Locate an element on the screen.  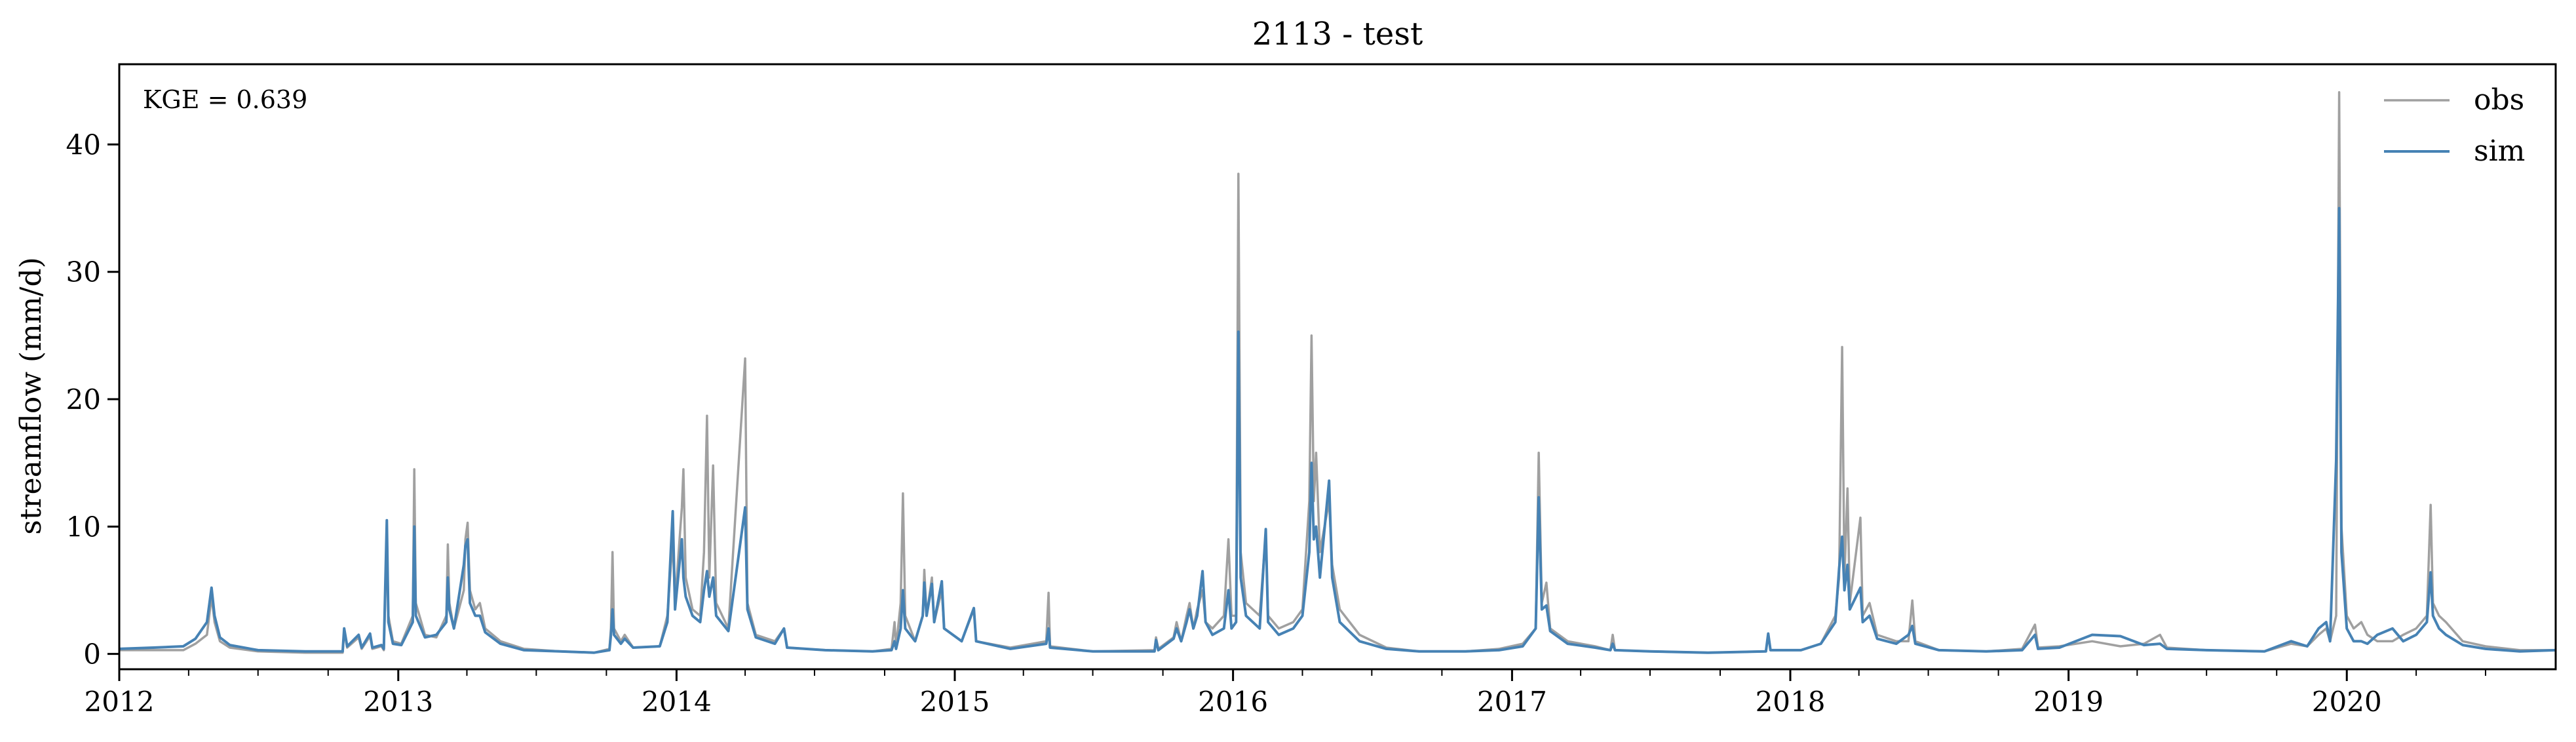
y-tick-label: 30 is located at coordinates (83, 272).